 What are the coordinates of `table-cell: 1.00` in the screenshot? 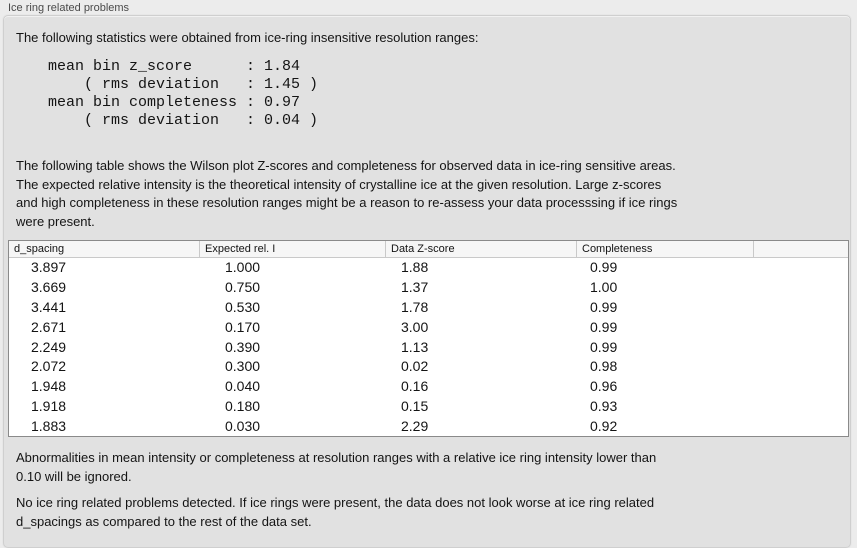 It's located at (604, 286).